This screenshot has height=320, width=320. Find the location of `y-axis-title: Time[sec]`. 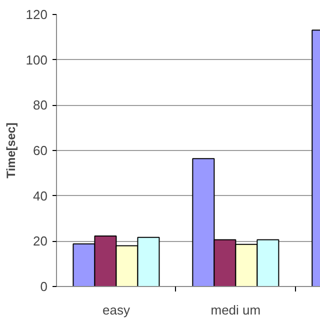

y-axis-title: Time[sec] is located at coordinates (11, 150).